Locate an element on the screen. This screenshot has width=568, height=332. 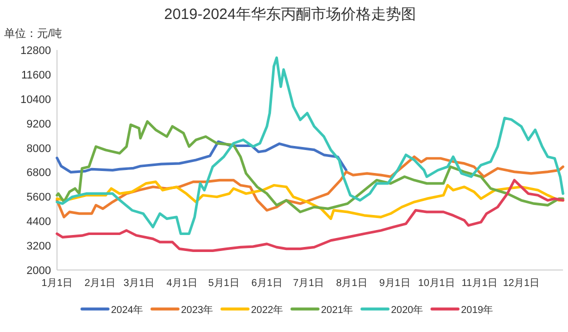
y-tick-label: 2000 is located at coordinates (38, 271).